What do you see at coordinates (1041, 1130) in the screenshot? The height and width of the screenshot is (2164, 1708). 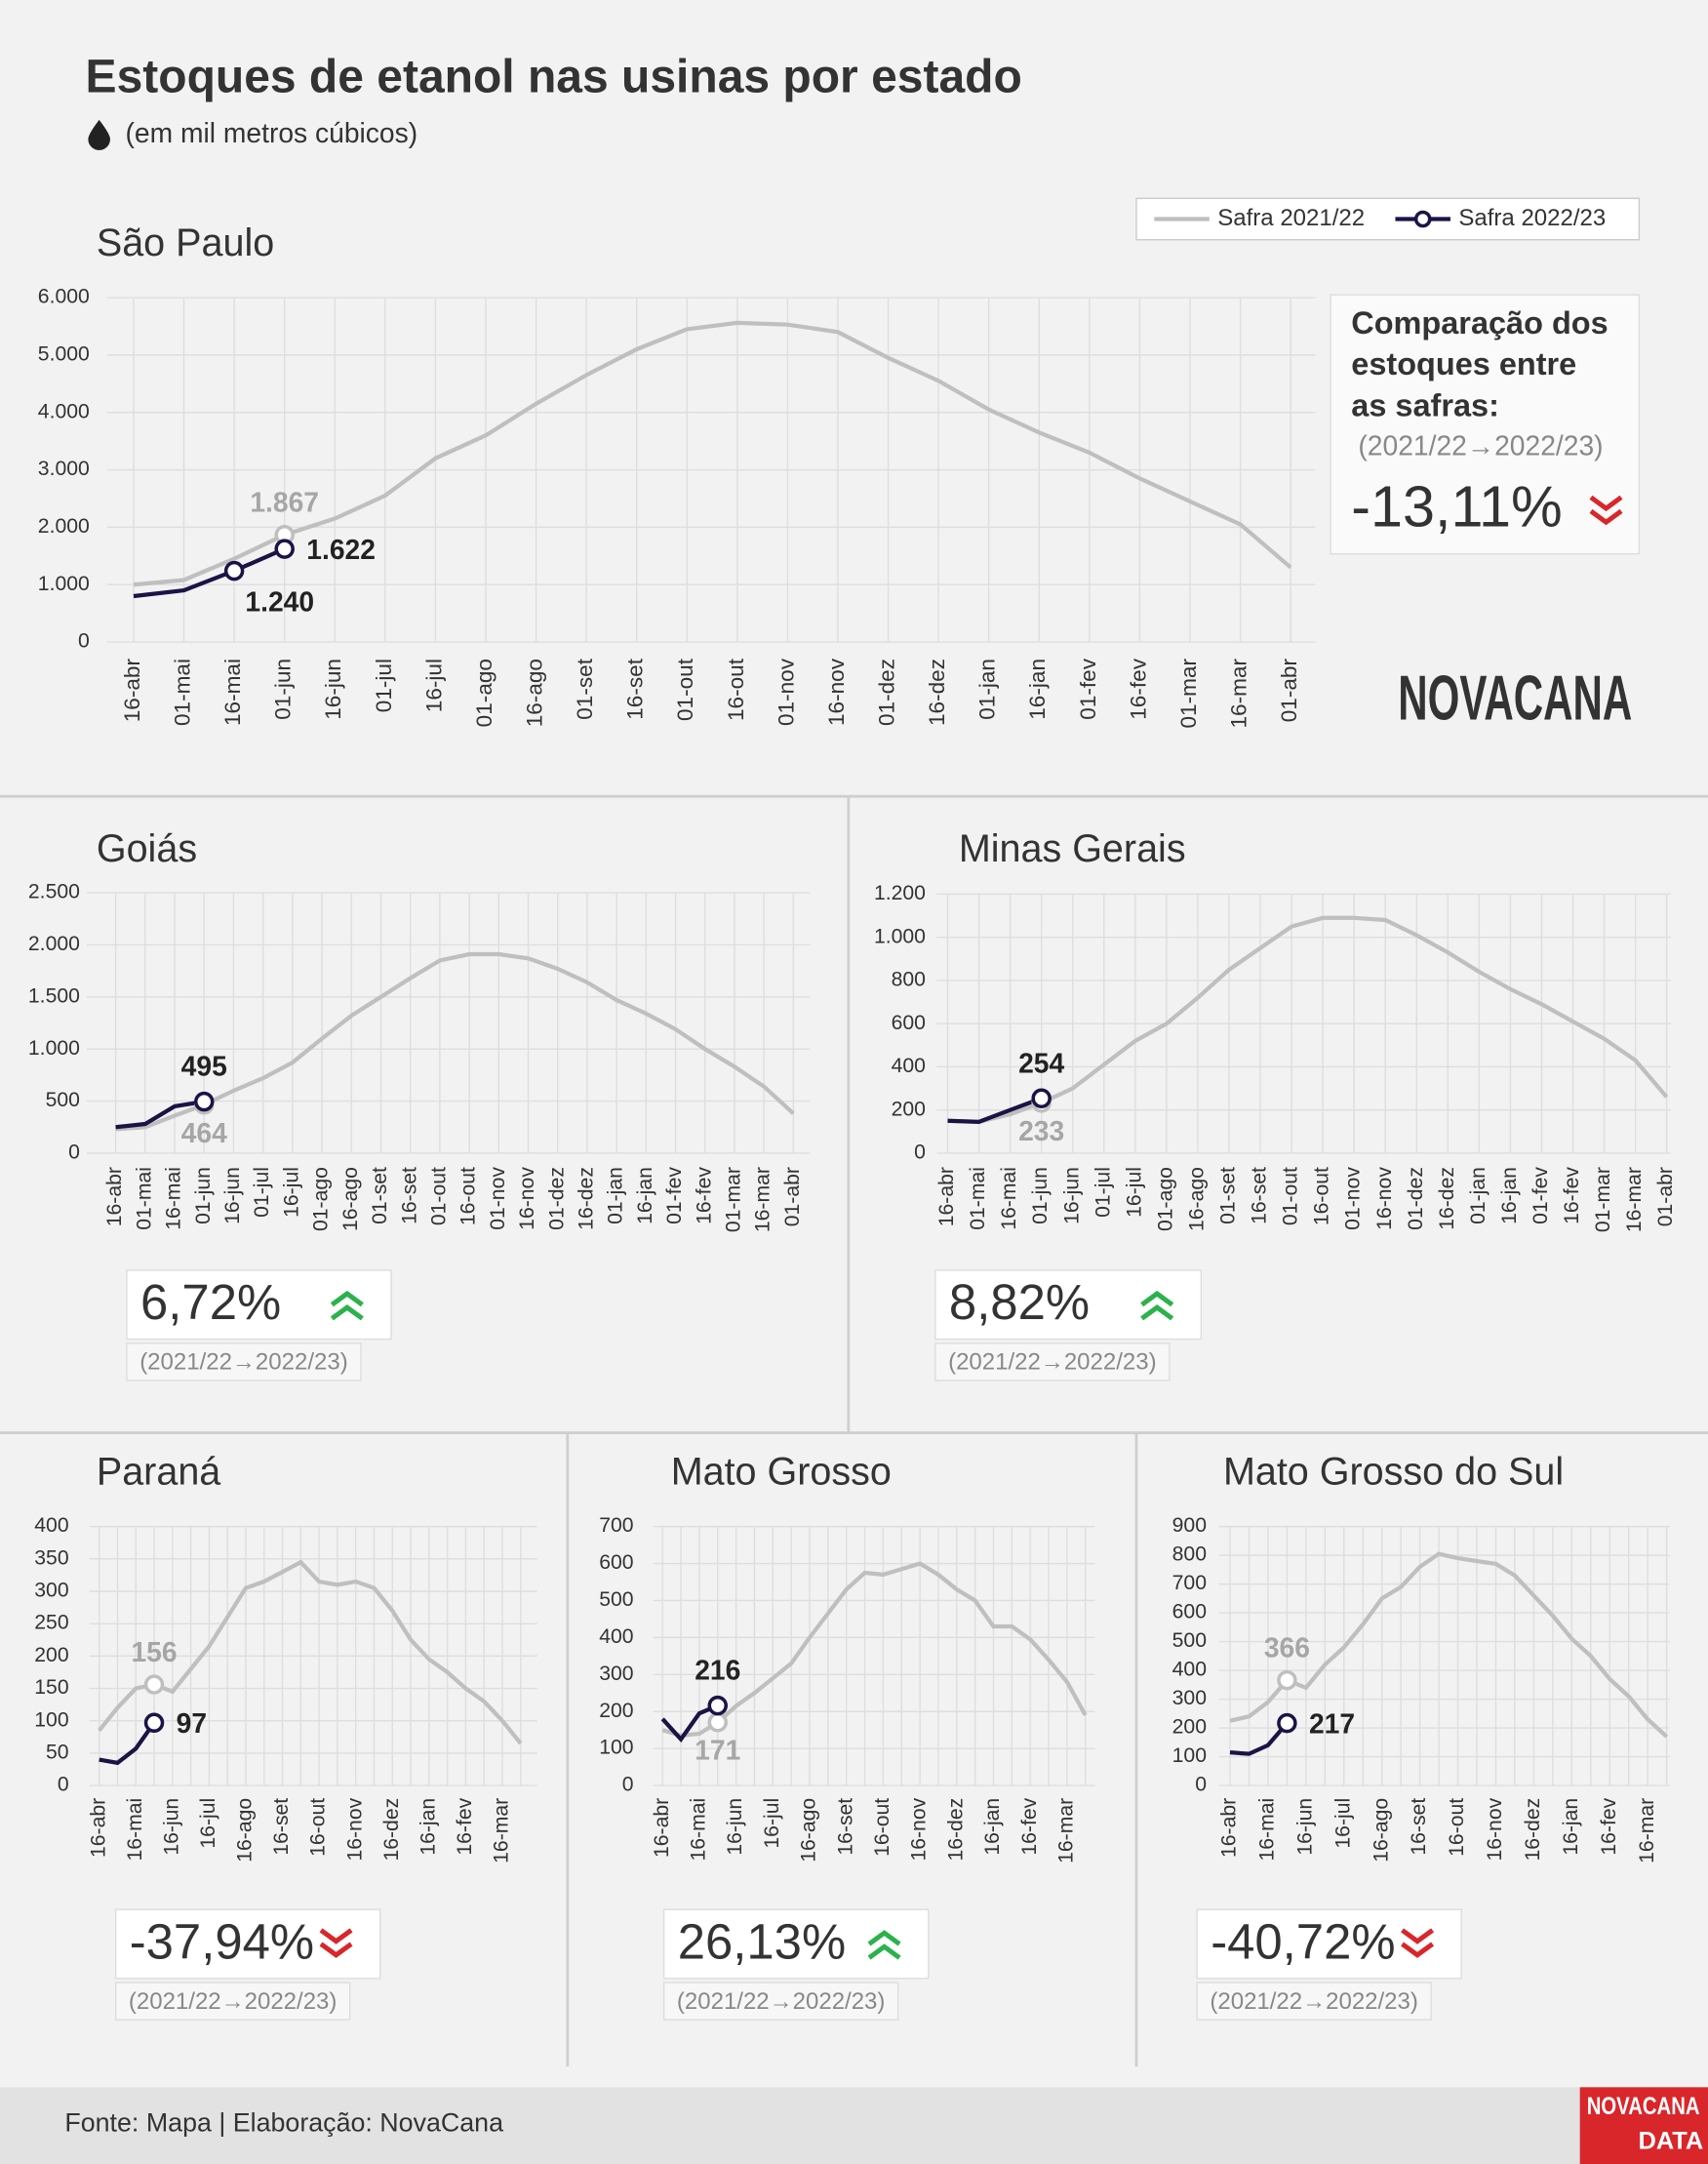 I see `data-label: 233` at bounding box center [1041, 1130].